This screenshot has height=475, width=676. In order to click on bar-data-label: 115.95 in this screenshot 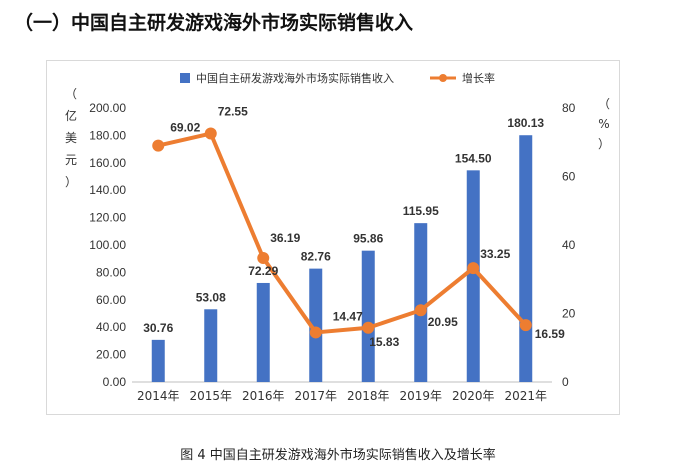, I will do `click(421, 211)`.